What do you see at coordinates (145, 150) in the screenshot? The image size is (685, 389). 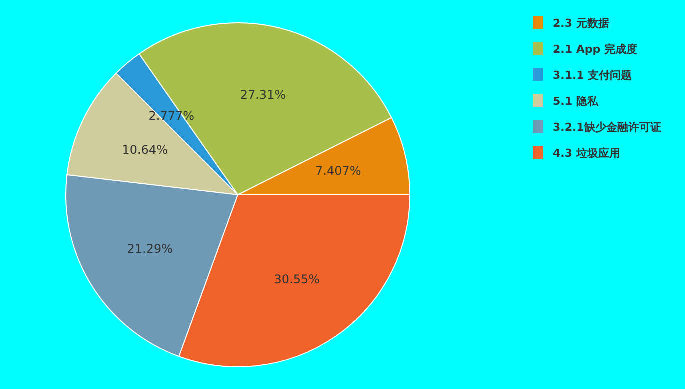 I see `data-label: 10.64%` at bounding box center [145, 150].